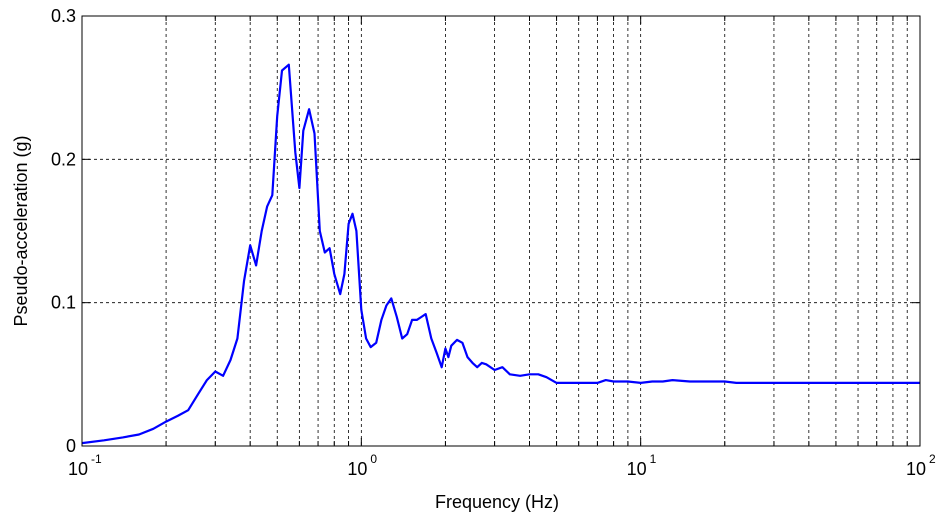 The height and width of the screenshot is (519, 941). I want to click on y-tick-labels: 0 0.1 0.2 0.3, so click(63, 231).